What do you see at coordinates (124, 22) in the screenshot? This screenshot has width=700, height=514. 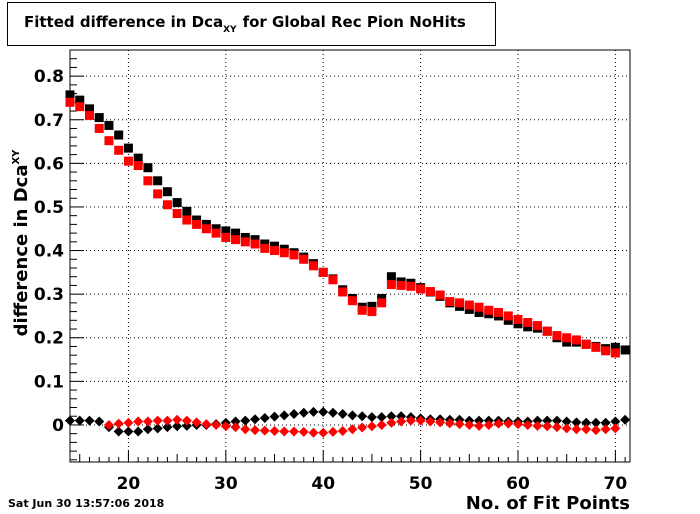 I see `chart-title-main: Fitted difference in Dca` at bounding box center [124, 22].